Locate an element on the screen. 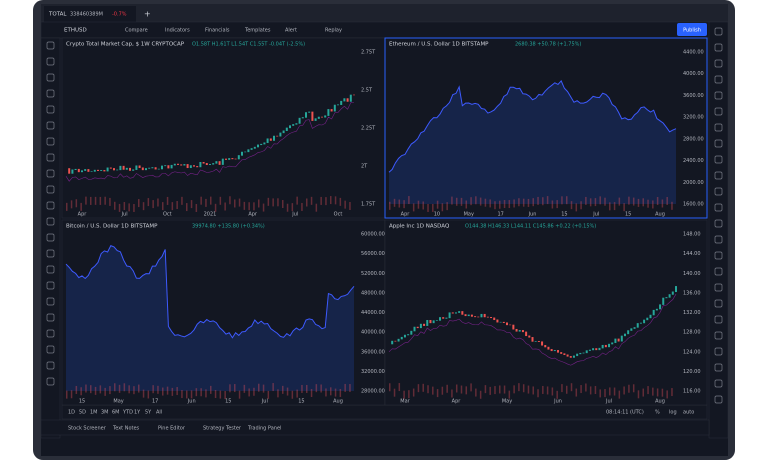  scale-toggle: % is located at coordinates (657, 413).